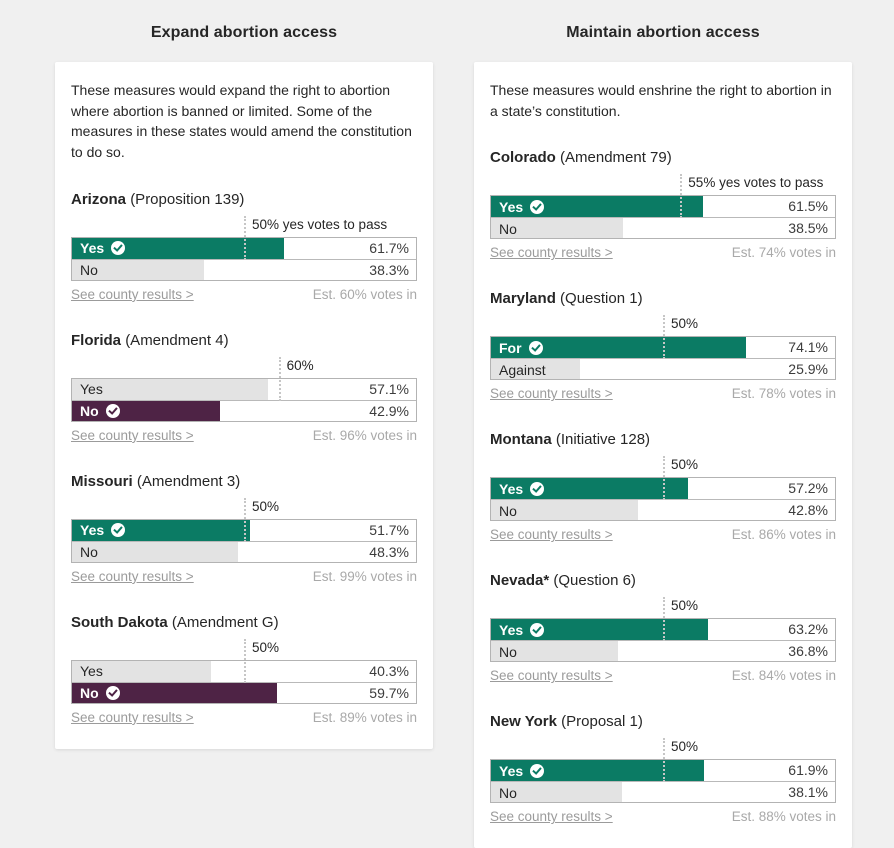 The height and width of the screenshot is (848, 894). I want to click on measure-name: (Proposal 1), so click(602, 722).